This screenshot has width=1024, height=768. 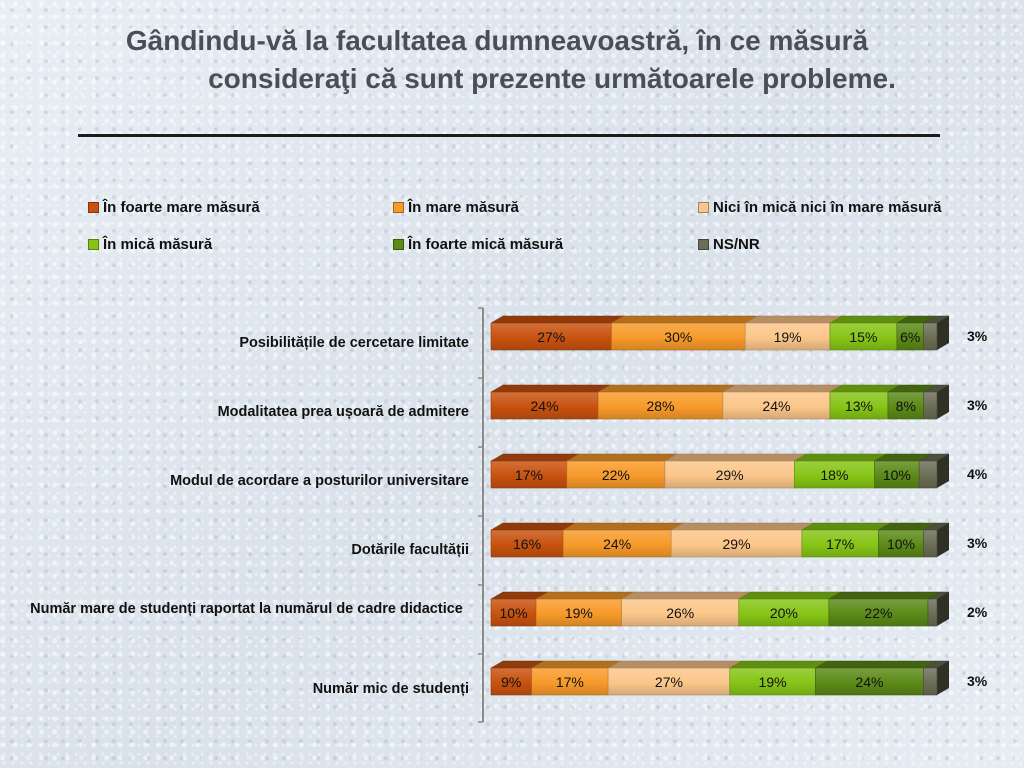 What do you see at coordinates (354, 343) in the screenshot?
I see `category-label-0: Posibilitățile de cercetare limitate` at bounding box center [354, 343].